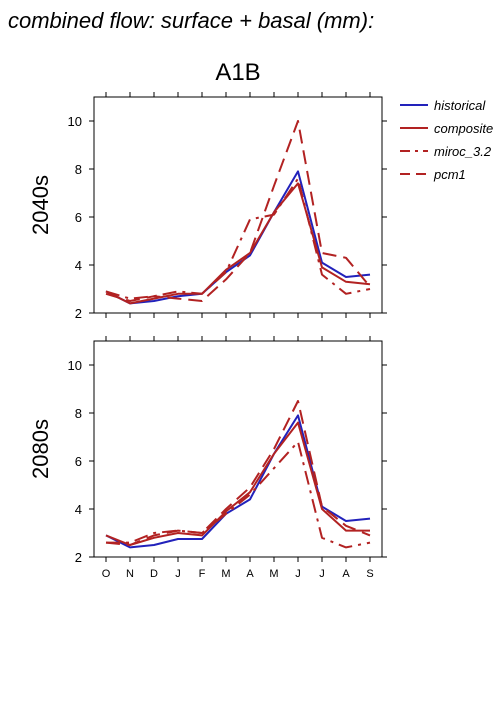  I want to click on x-tick-label: F, so click(202, 574).